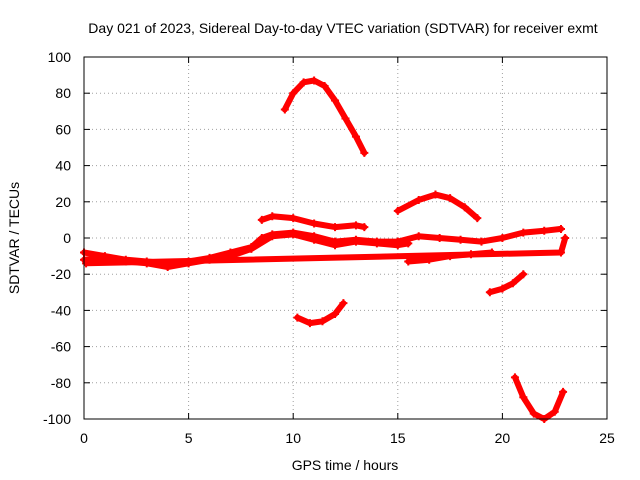  I want to click on x-tick-label: 15, so click(398, 438).